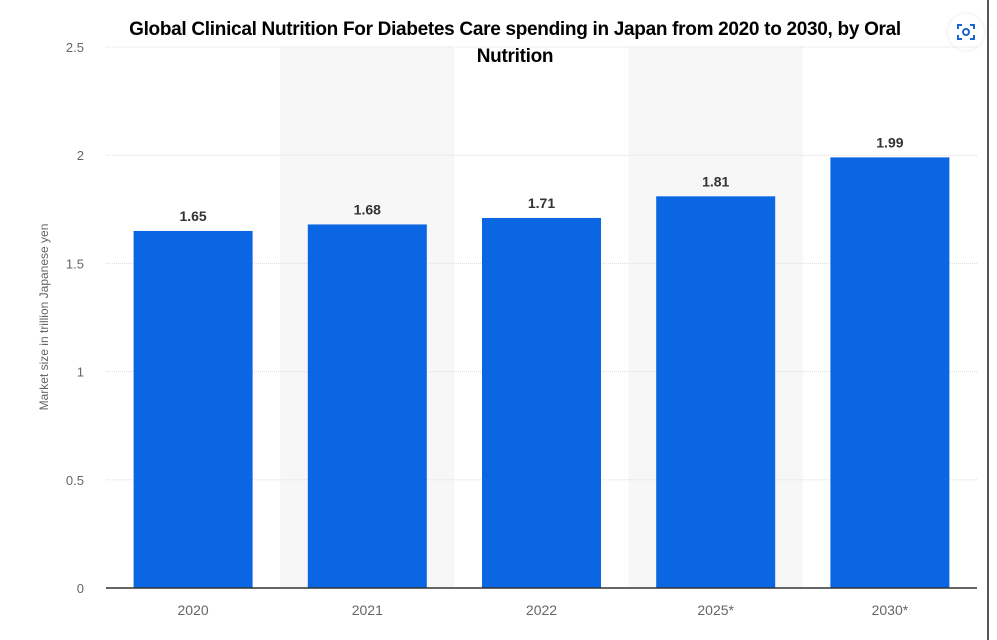 The height and width of the screenshot is (640, 997). I want to click on y-tick-label: 2.5, so click(75, 47).